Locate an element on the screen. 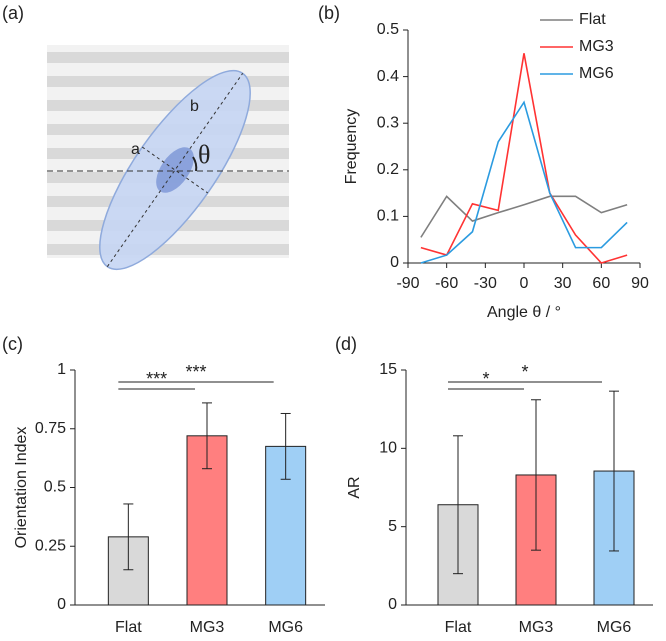  angle-arc is located at coordinates (195, 164).